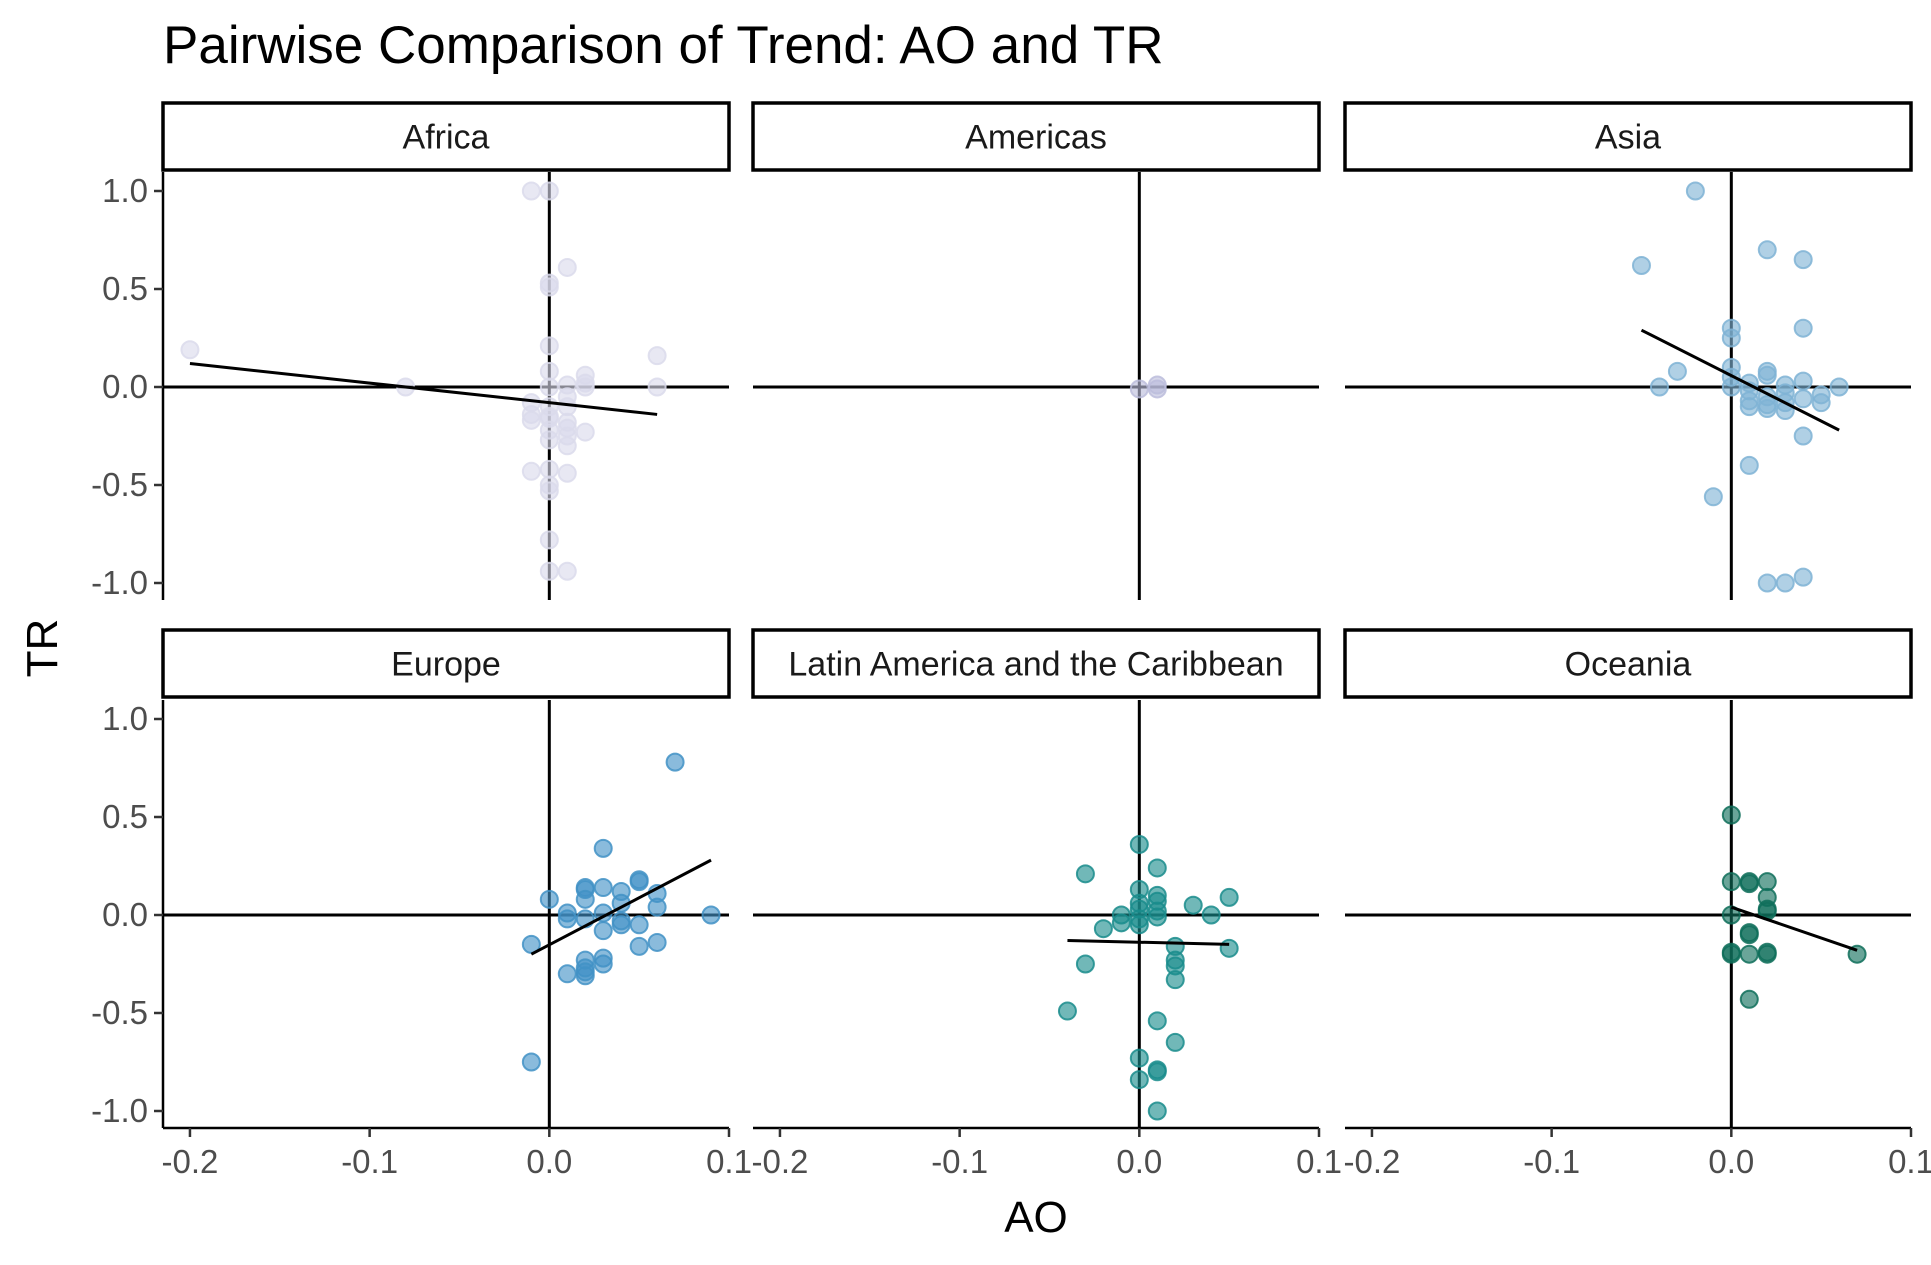 The image size is (1931, 1265). I want to click on y-axis-title: TR, so click(42, 648).